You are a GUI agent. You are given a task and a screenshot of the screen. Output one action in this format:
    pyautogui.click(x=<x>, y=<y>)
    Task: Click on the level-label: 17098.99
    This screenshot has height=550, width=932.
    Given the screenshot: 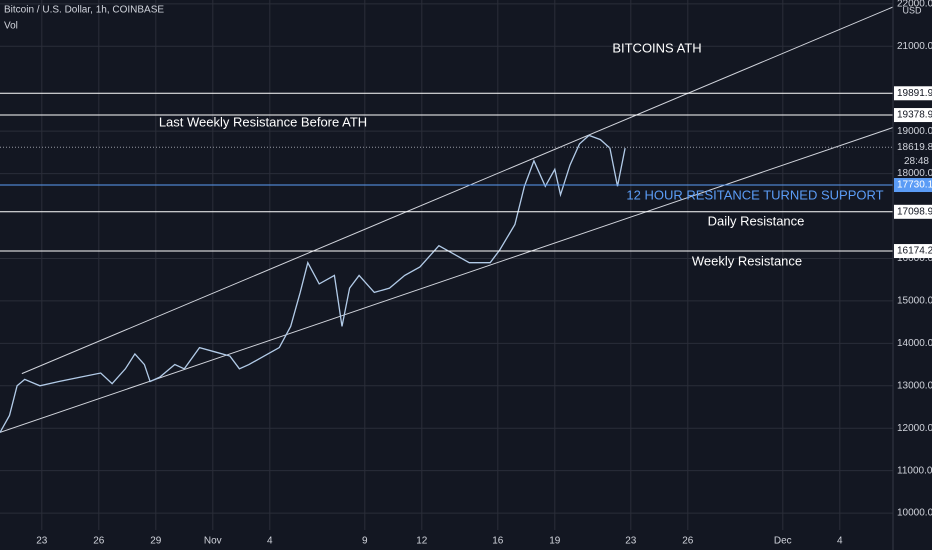 What is the action you would take?
    pyautogui.click(x=914, y=211)
    